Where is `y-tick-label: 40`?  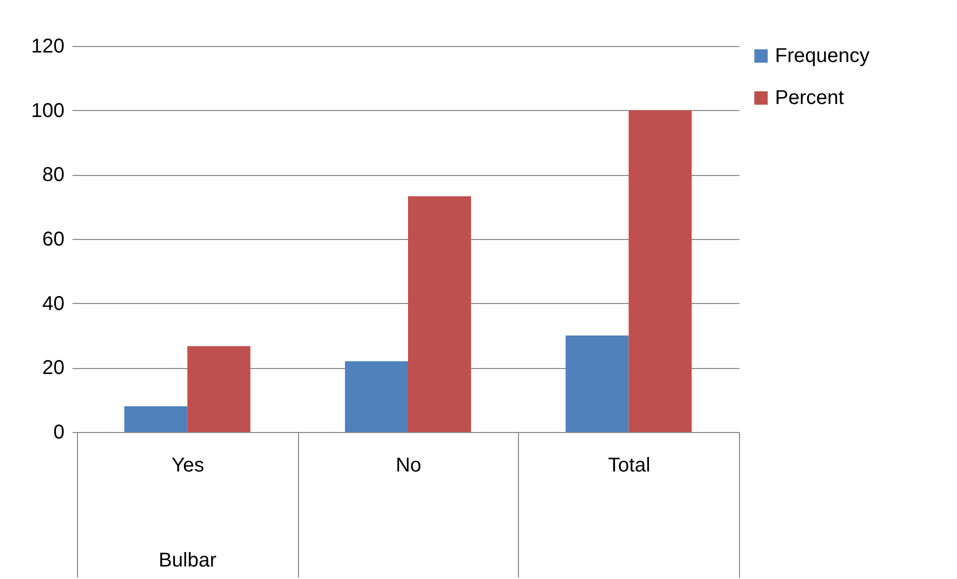 y-tick-label: 40 is located at coordinates (53, 303).